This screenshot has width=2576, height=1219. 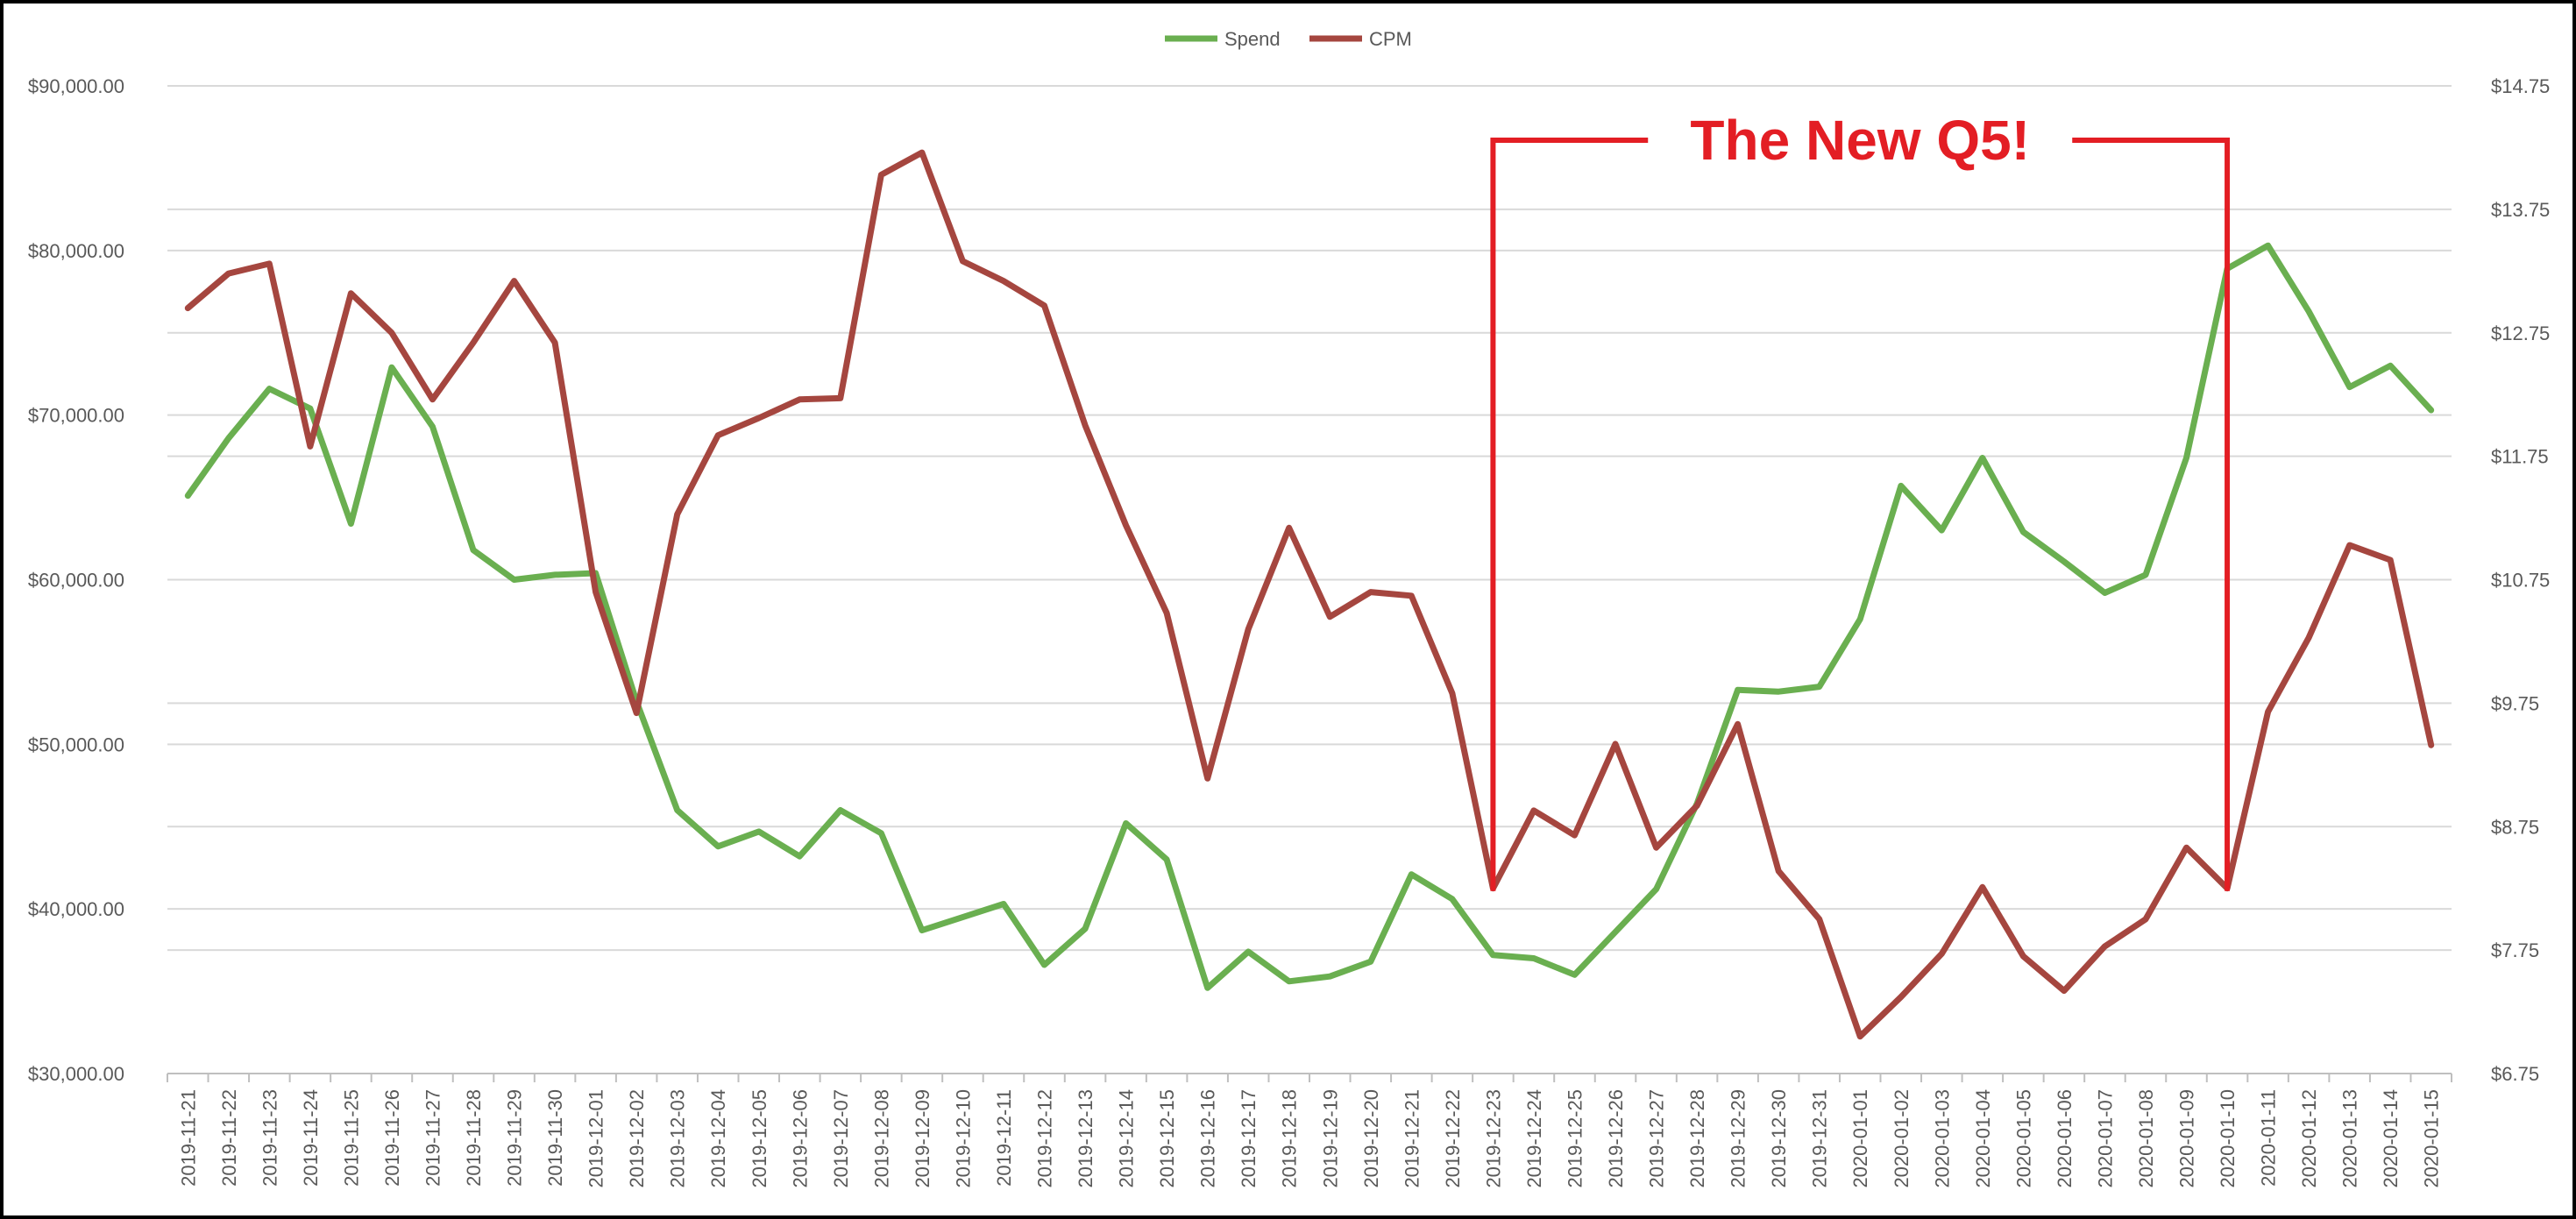 I want to click on right-tick-label: $10.75, so click(x=2520, y=581).